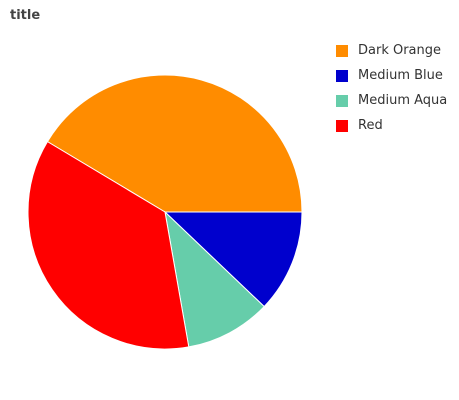 The image size is (459, 400). I want to click on pie-slice-medium-aqua, so click(214, 279).